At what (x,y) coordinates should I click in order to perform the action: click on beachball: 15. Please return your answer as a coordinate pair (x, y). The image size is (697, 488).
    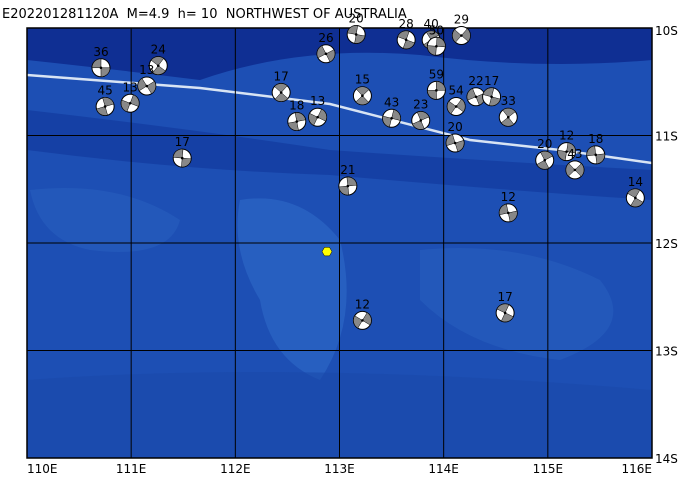
    Looking at the image, I should click on (362, 89).